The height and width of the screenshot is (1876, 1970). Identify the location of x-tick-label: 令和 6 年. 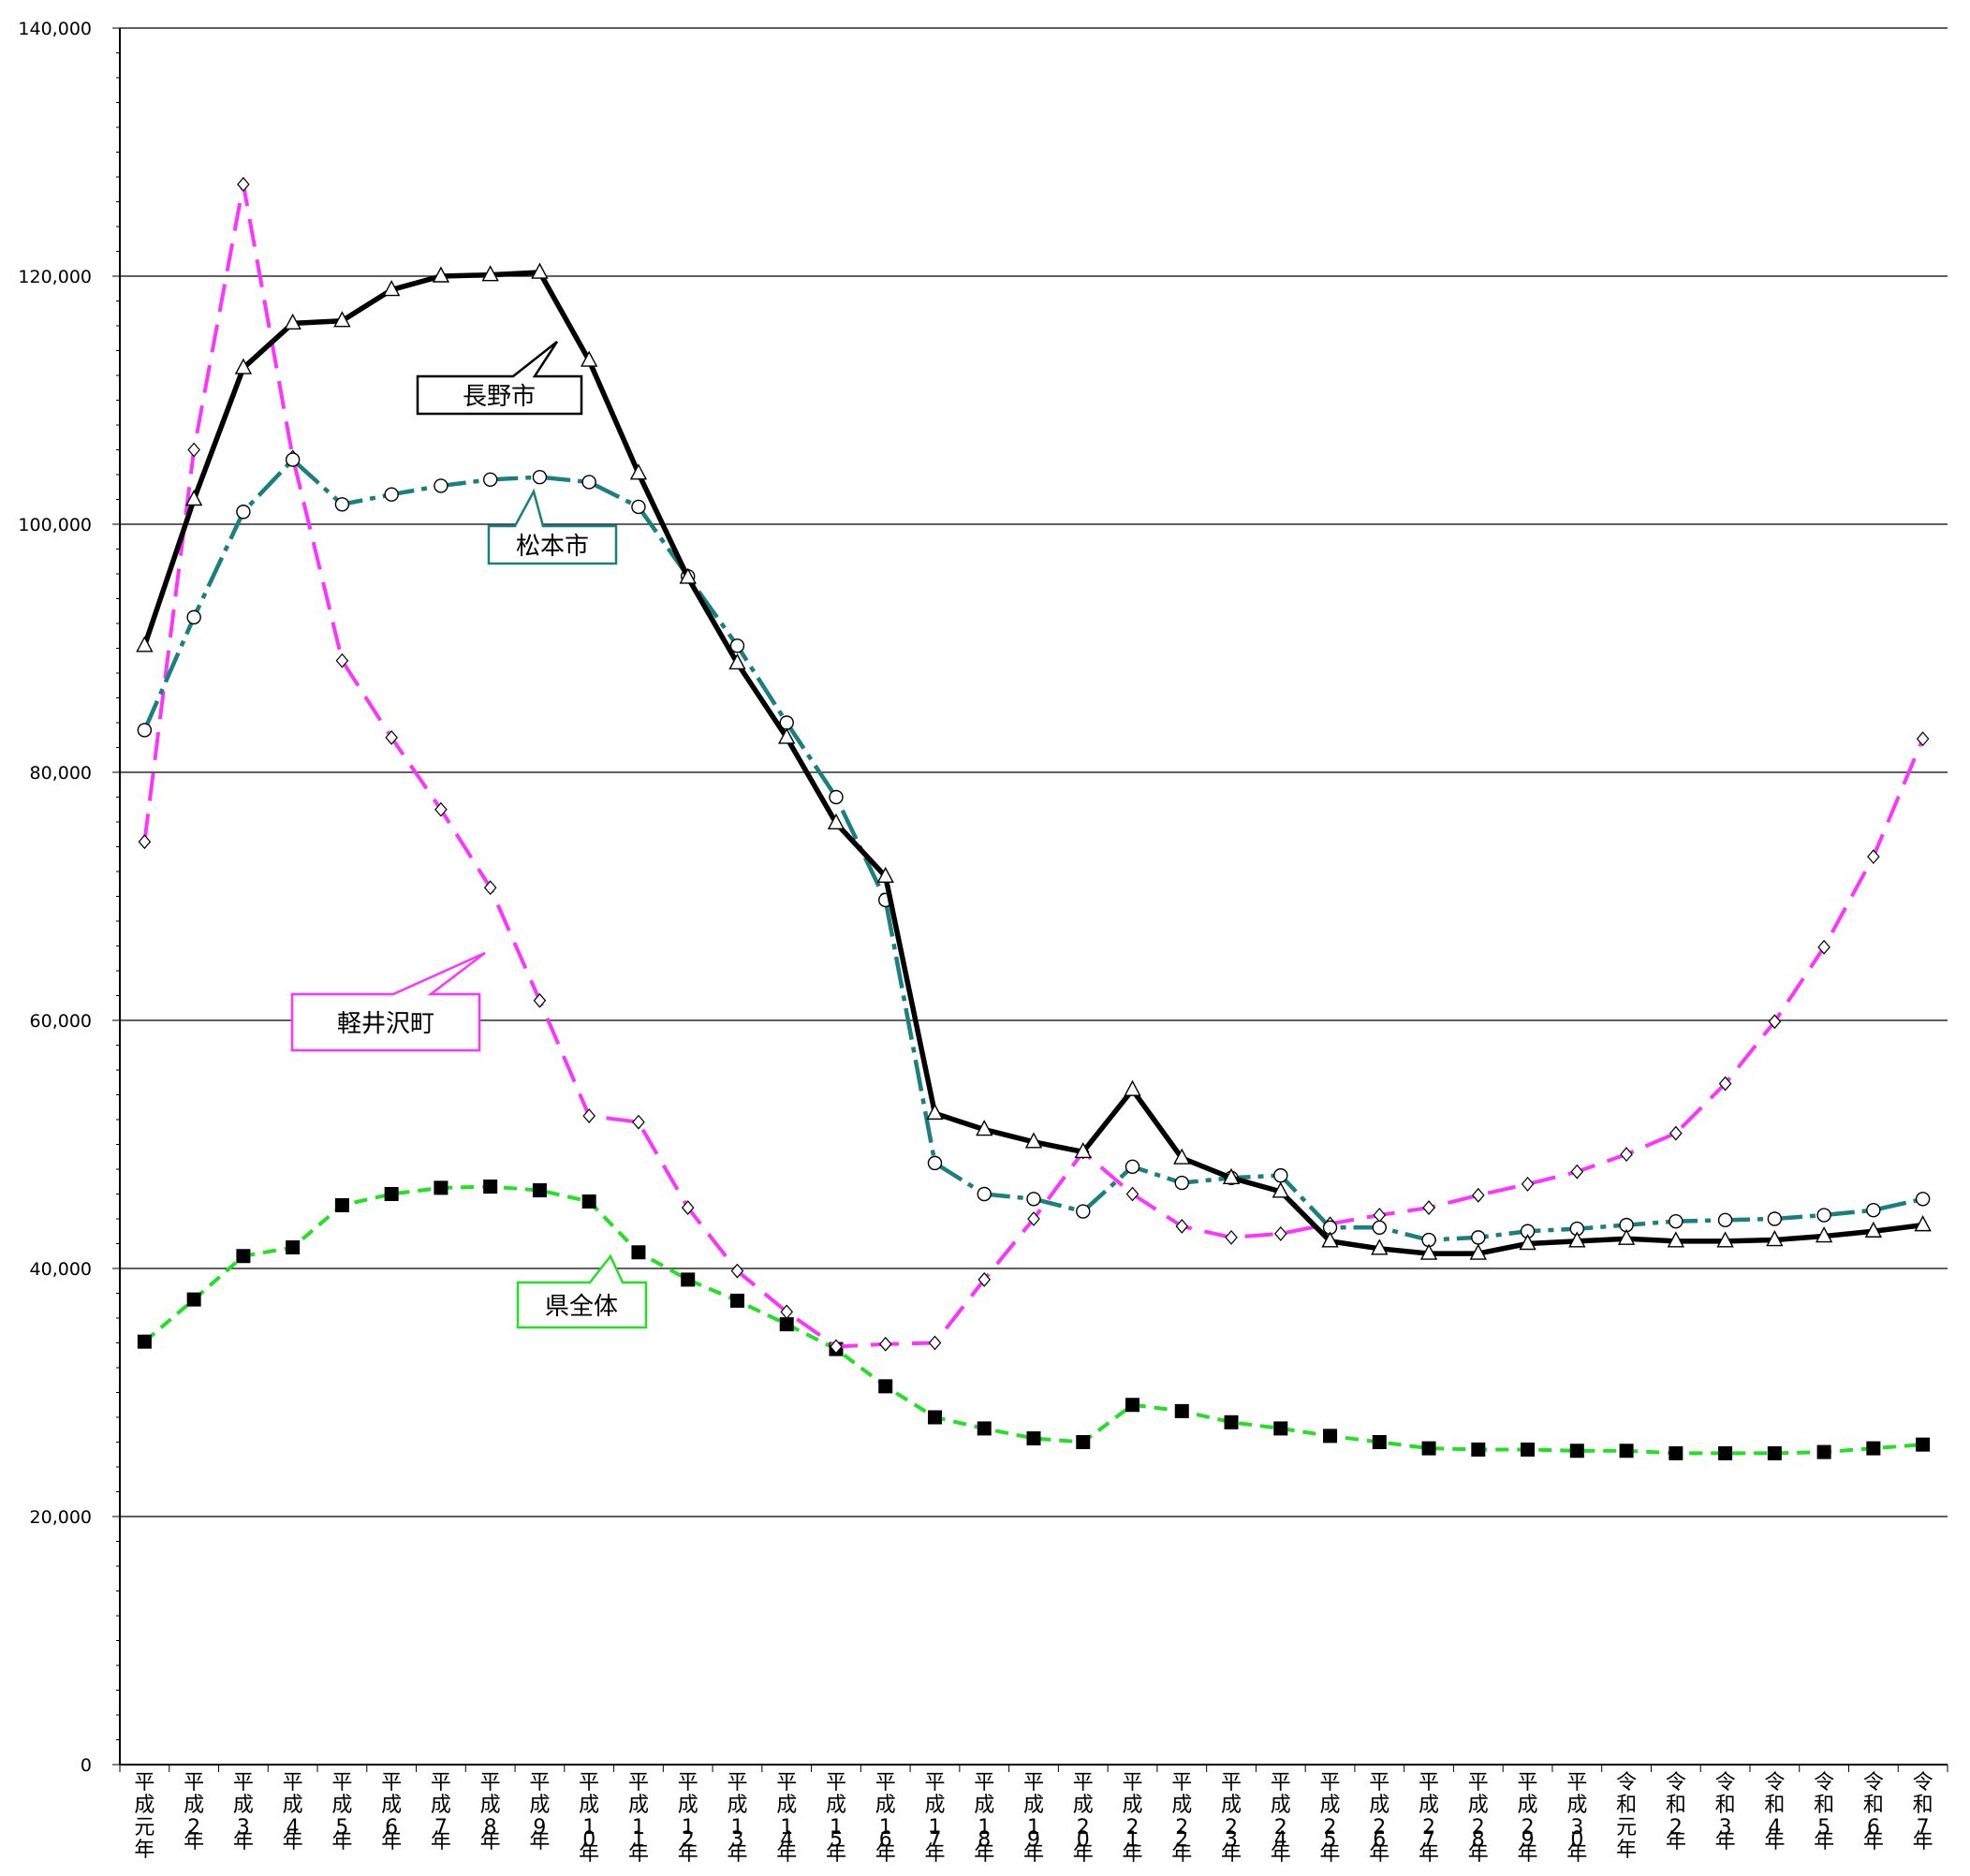
(1873, 1812).